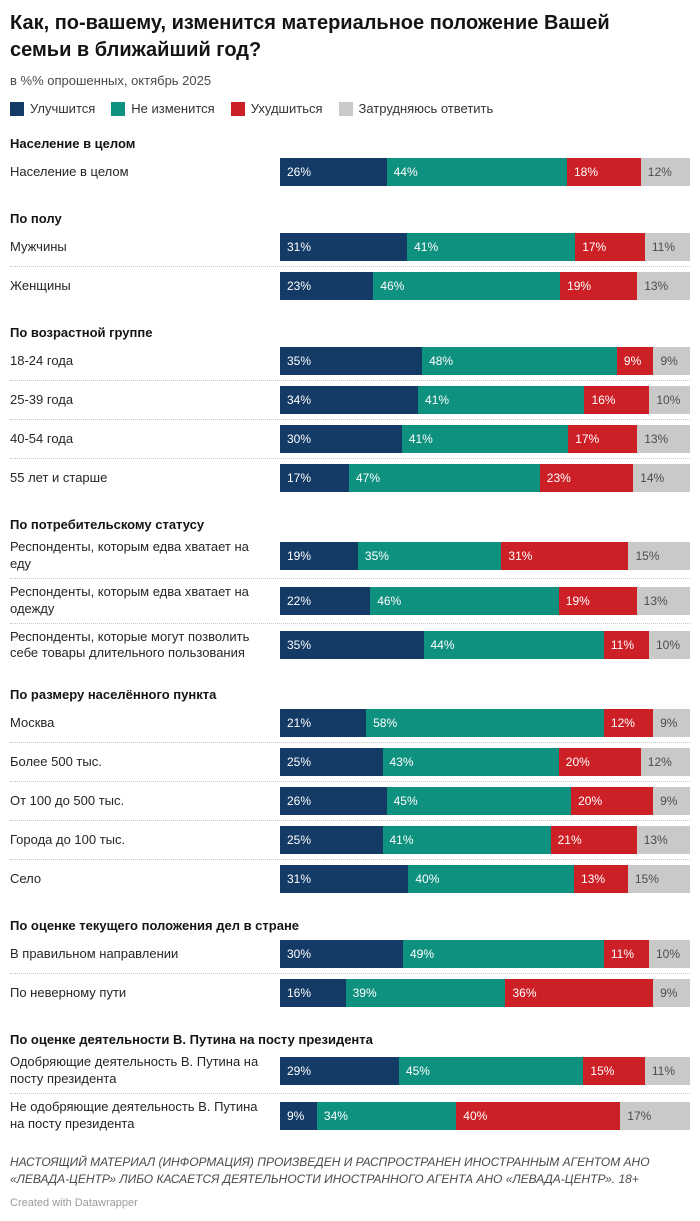 This screenshot has width=700, height=1221. Describe the element at coordinates (444, 478) in the screenshot. I see `bar-segment-no-change: 47%` at that location.